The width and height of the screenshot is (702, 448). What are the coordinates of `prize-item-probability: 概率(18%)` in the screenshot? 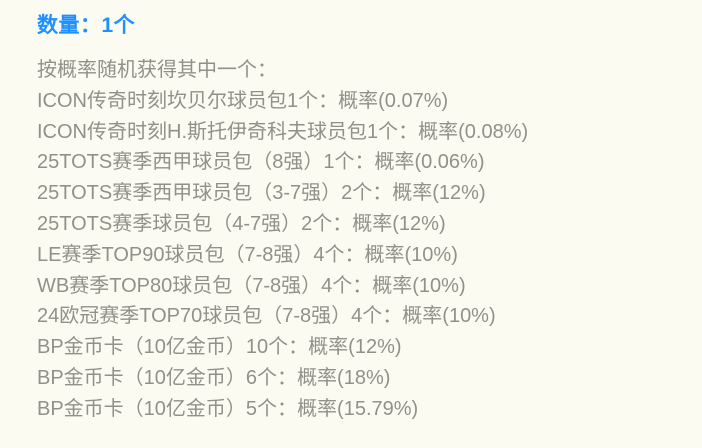 It's located at (344, 377).